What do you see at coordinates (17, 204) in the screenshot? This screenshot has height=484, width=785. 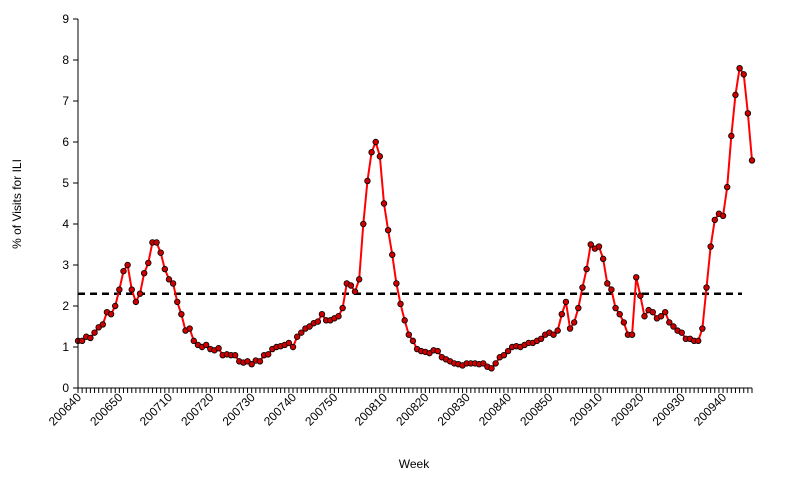 I see `y-axis-title: % of Visits for ILI` at bounding box center [17, 204].